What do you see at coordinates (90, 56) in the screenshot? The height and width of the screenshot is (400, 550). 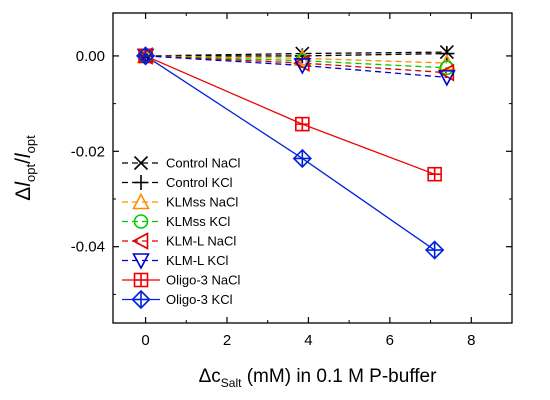 I see `y-tick-label: 0.00` at bounding box center [90, 56].